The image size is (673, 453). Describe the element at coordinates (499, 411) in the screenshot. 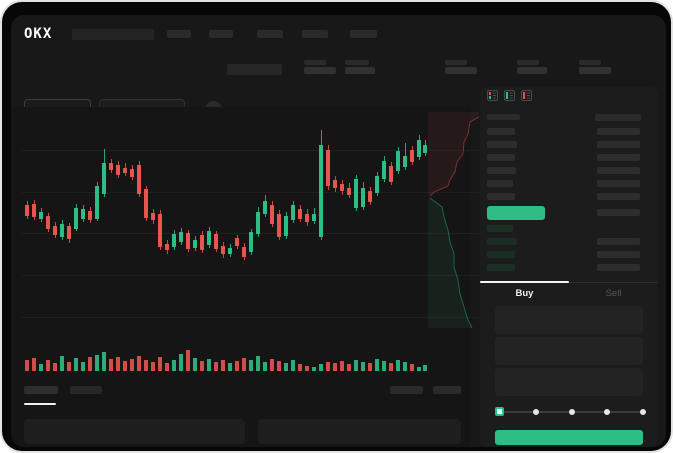

I see `slider-handle` at that location.